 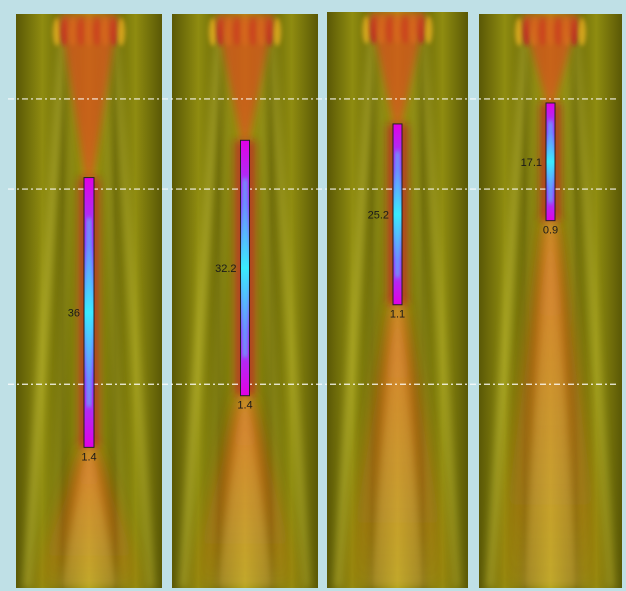 What do you see at coordinates (531, 163) in the screenshot?
I see `focal-length-label: 17.1` at bounding box center [531, 163].